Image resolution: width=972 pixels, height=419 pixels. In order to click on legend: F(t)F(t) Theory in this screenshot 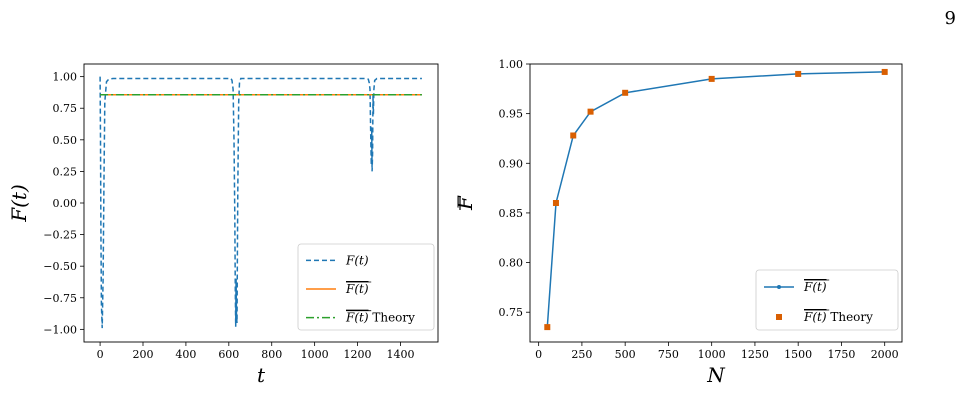, I will do `click(827, 300)`.